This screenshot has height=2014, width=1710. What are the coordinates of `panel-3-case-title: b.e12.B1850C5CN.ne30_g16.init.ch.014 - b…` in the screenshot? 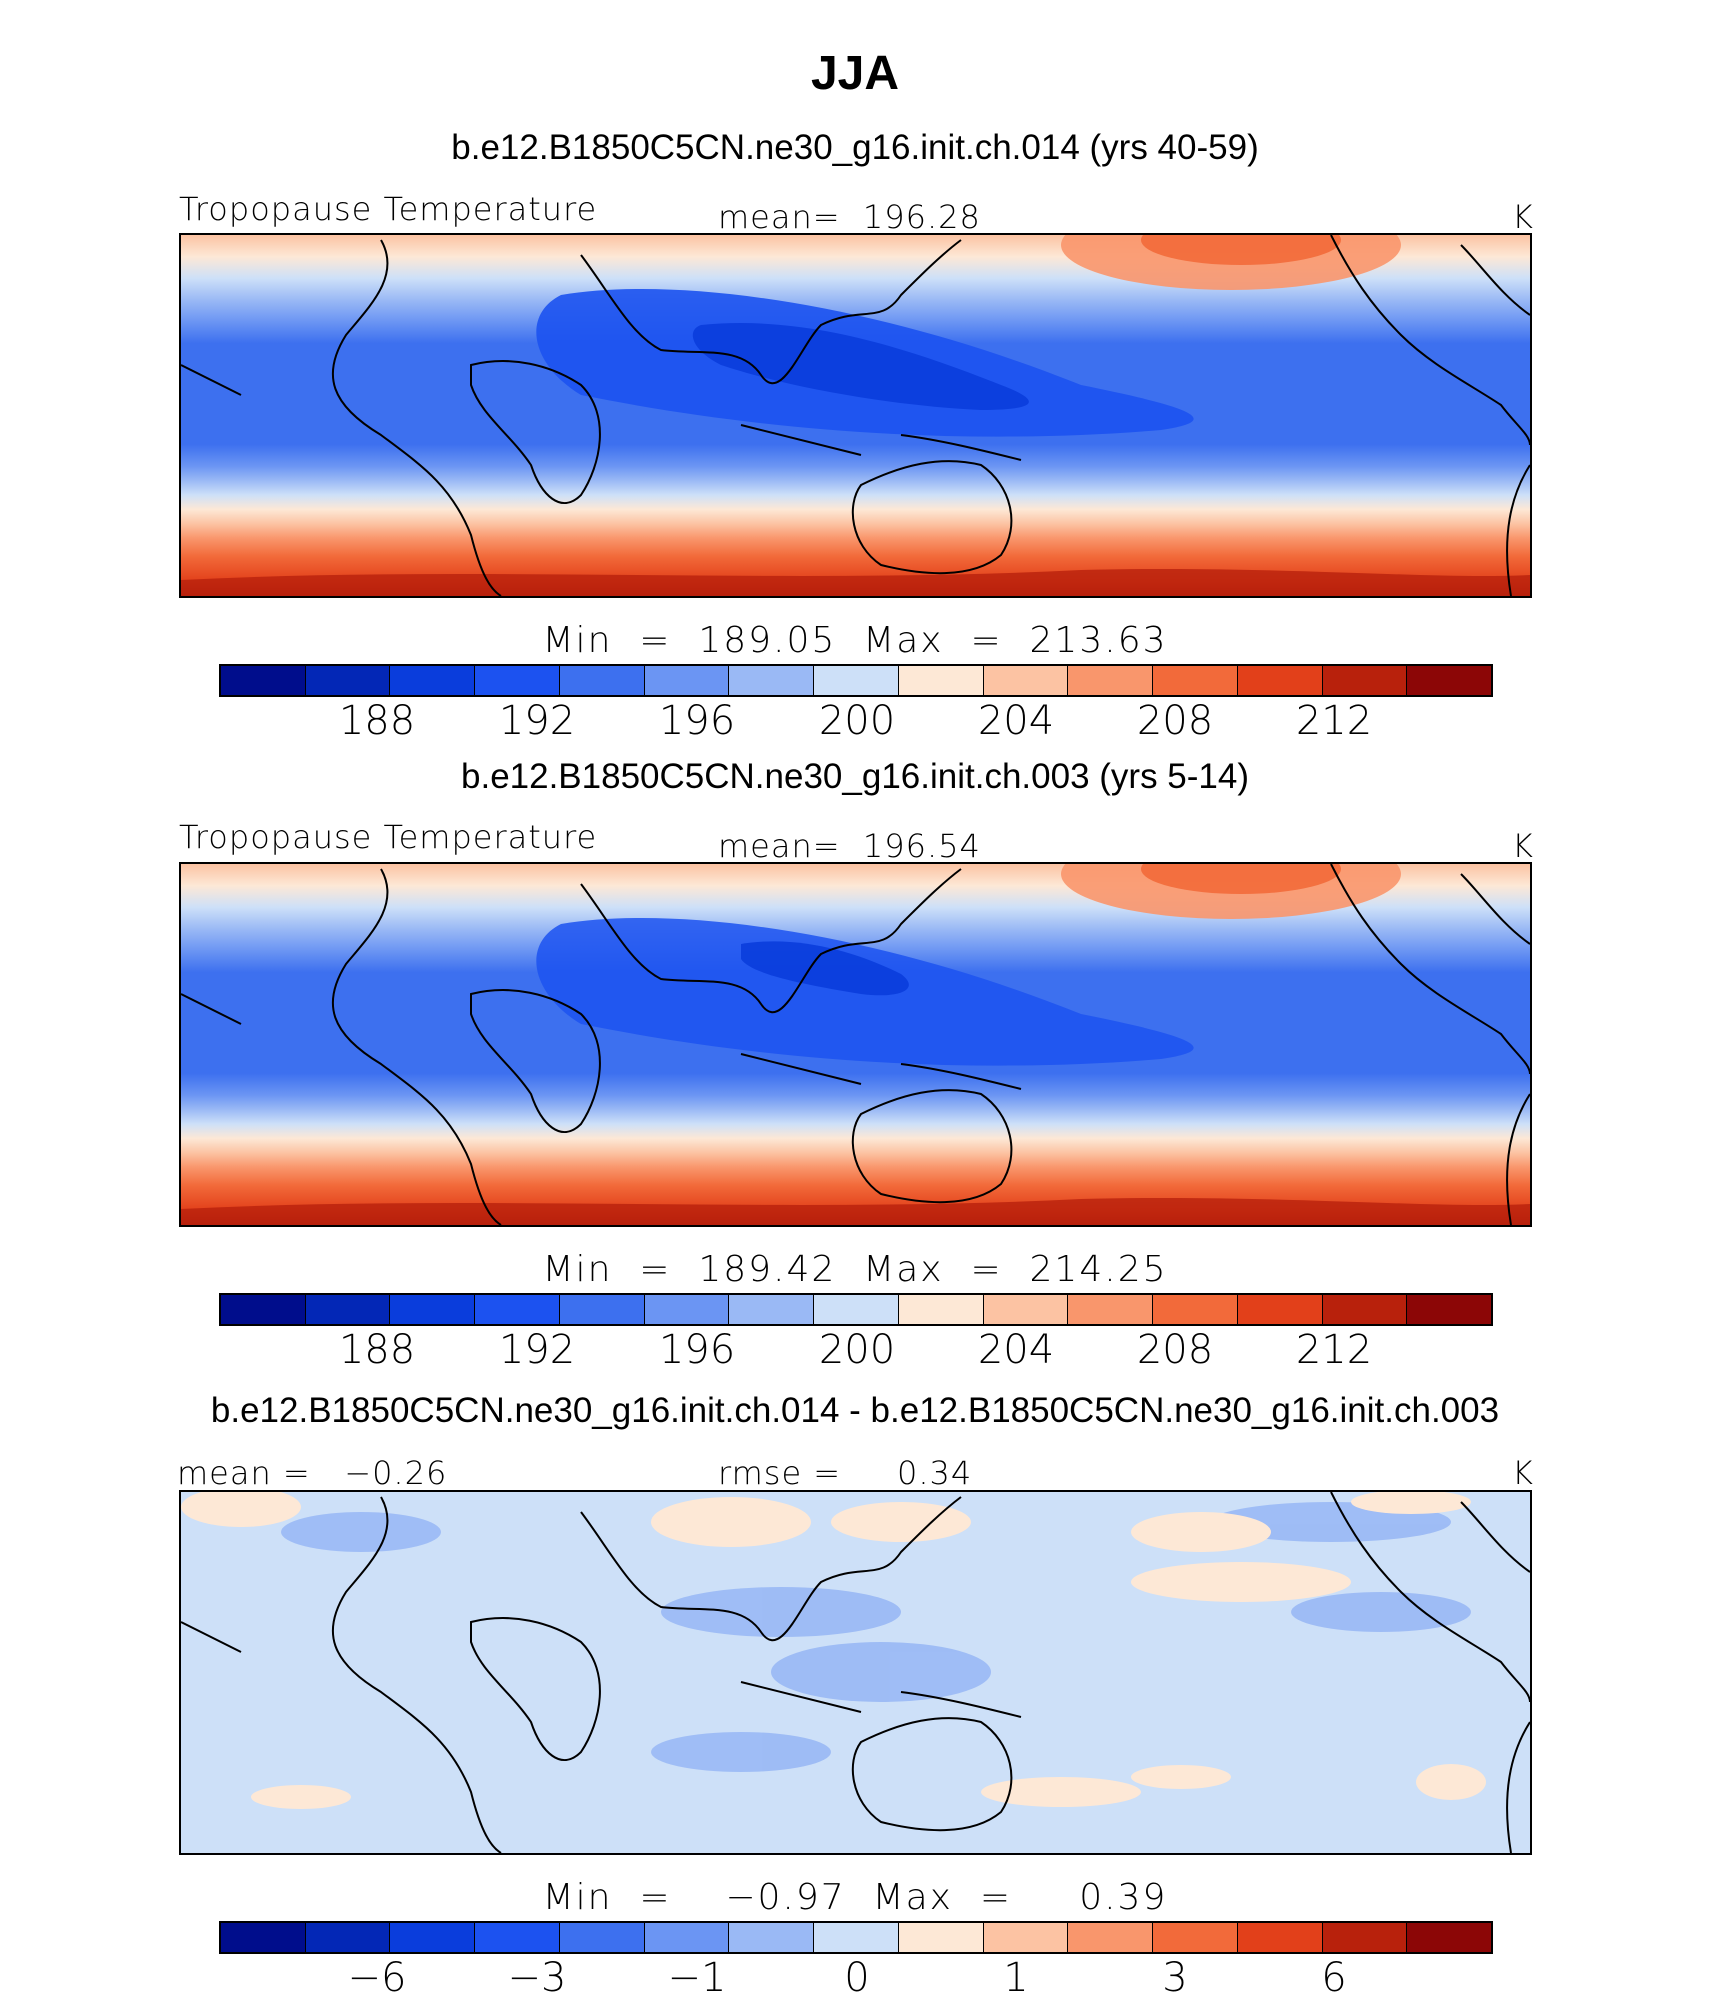 It's located at (855, 1410).